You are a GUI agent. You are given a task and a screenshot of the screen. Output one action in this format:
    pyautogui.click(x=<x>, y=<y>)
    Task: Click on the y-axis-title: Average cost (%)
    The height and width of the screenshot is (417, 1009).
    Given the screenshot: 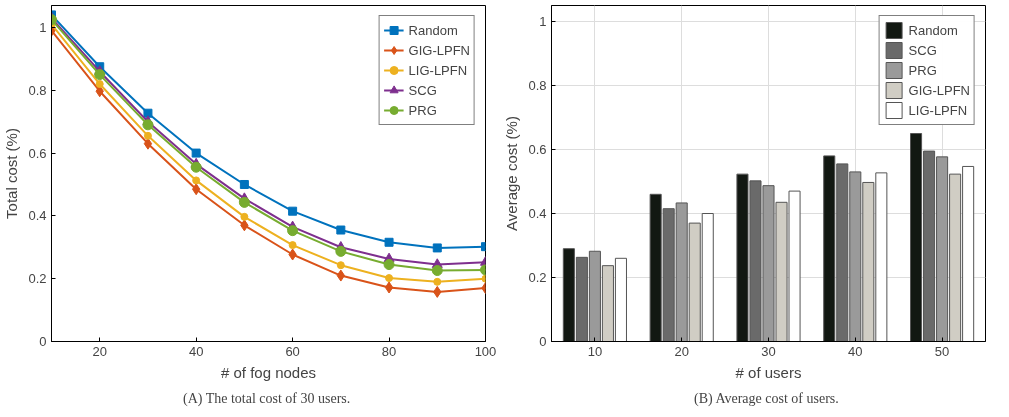 What is the action you would take?
    pyautogui.click(x=512, y=173)
    